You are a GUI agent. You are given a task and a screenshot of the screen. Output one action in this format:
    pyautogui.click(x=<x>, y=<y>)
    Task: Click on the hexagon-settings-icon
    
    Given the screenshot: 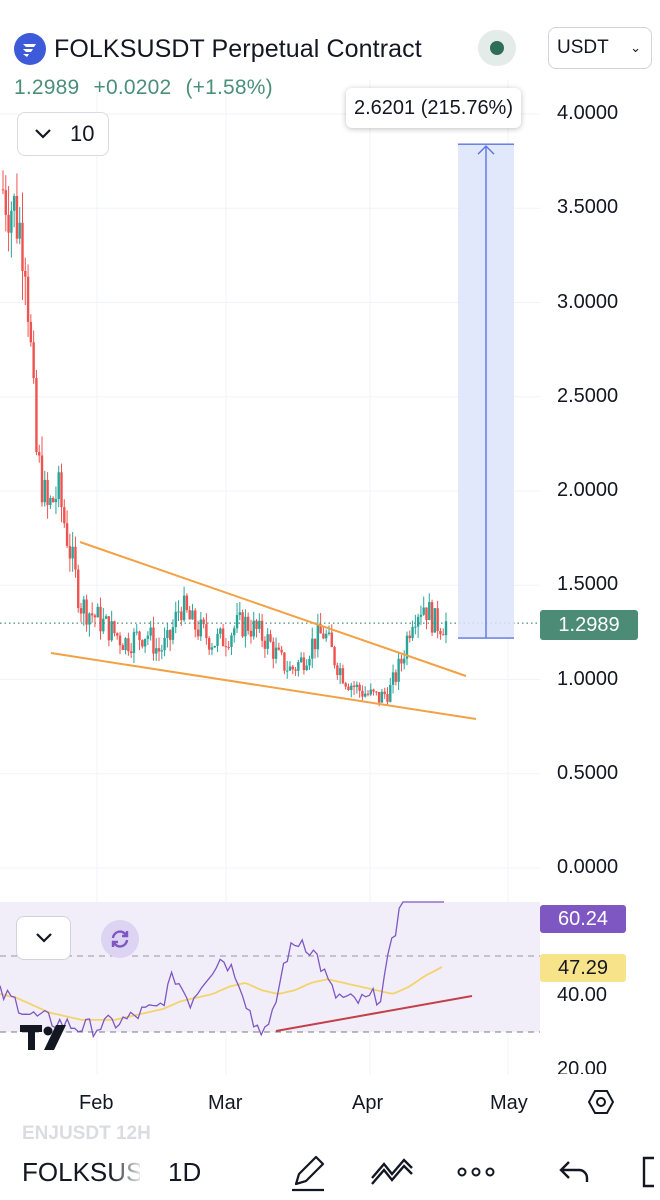 What is the action you would take?
    pyautogui.click(x=601, y=1102)
    